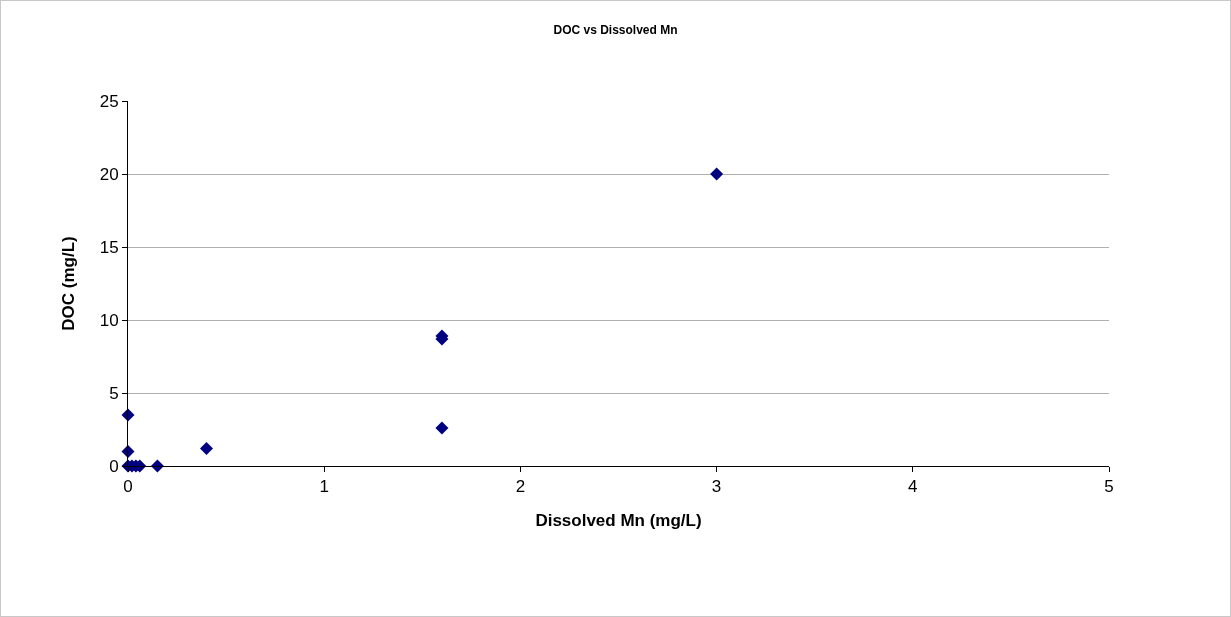 This screenshot has height=617, width=1231. What do you see at coordinates (114, 393) in the screenshot?
I see `y-tick-label: 5` at bounding box center [114, 393].